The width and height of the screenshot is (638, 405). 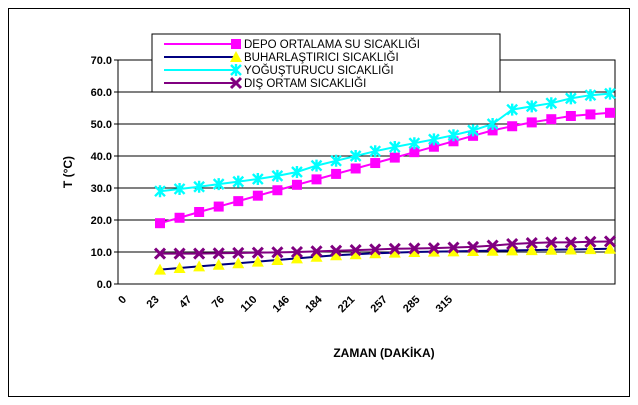 I want to click on x-tick-label: 285, so click(x=411, y=304).